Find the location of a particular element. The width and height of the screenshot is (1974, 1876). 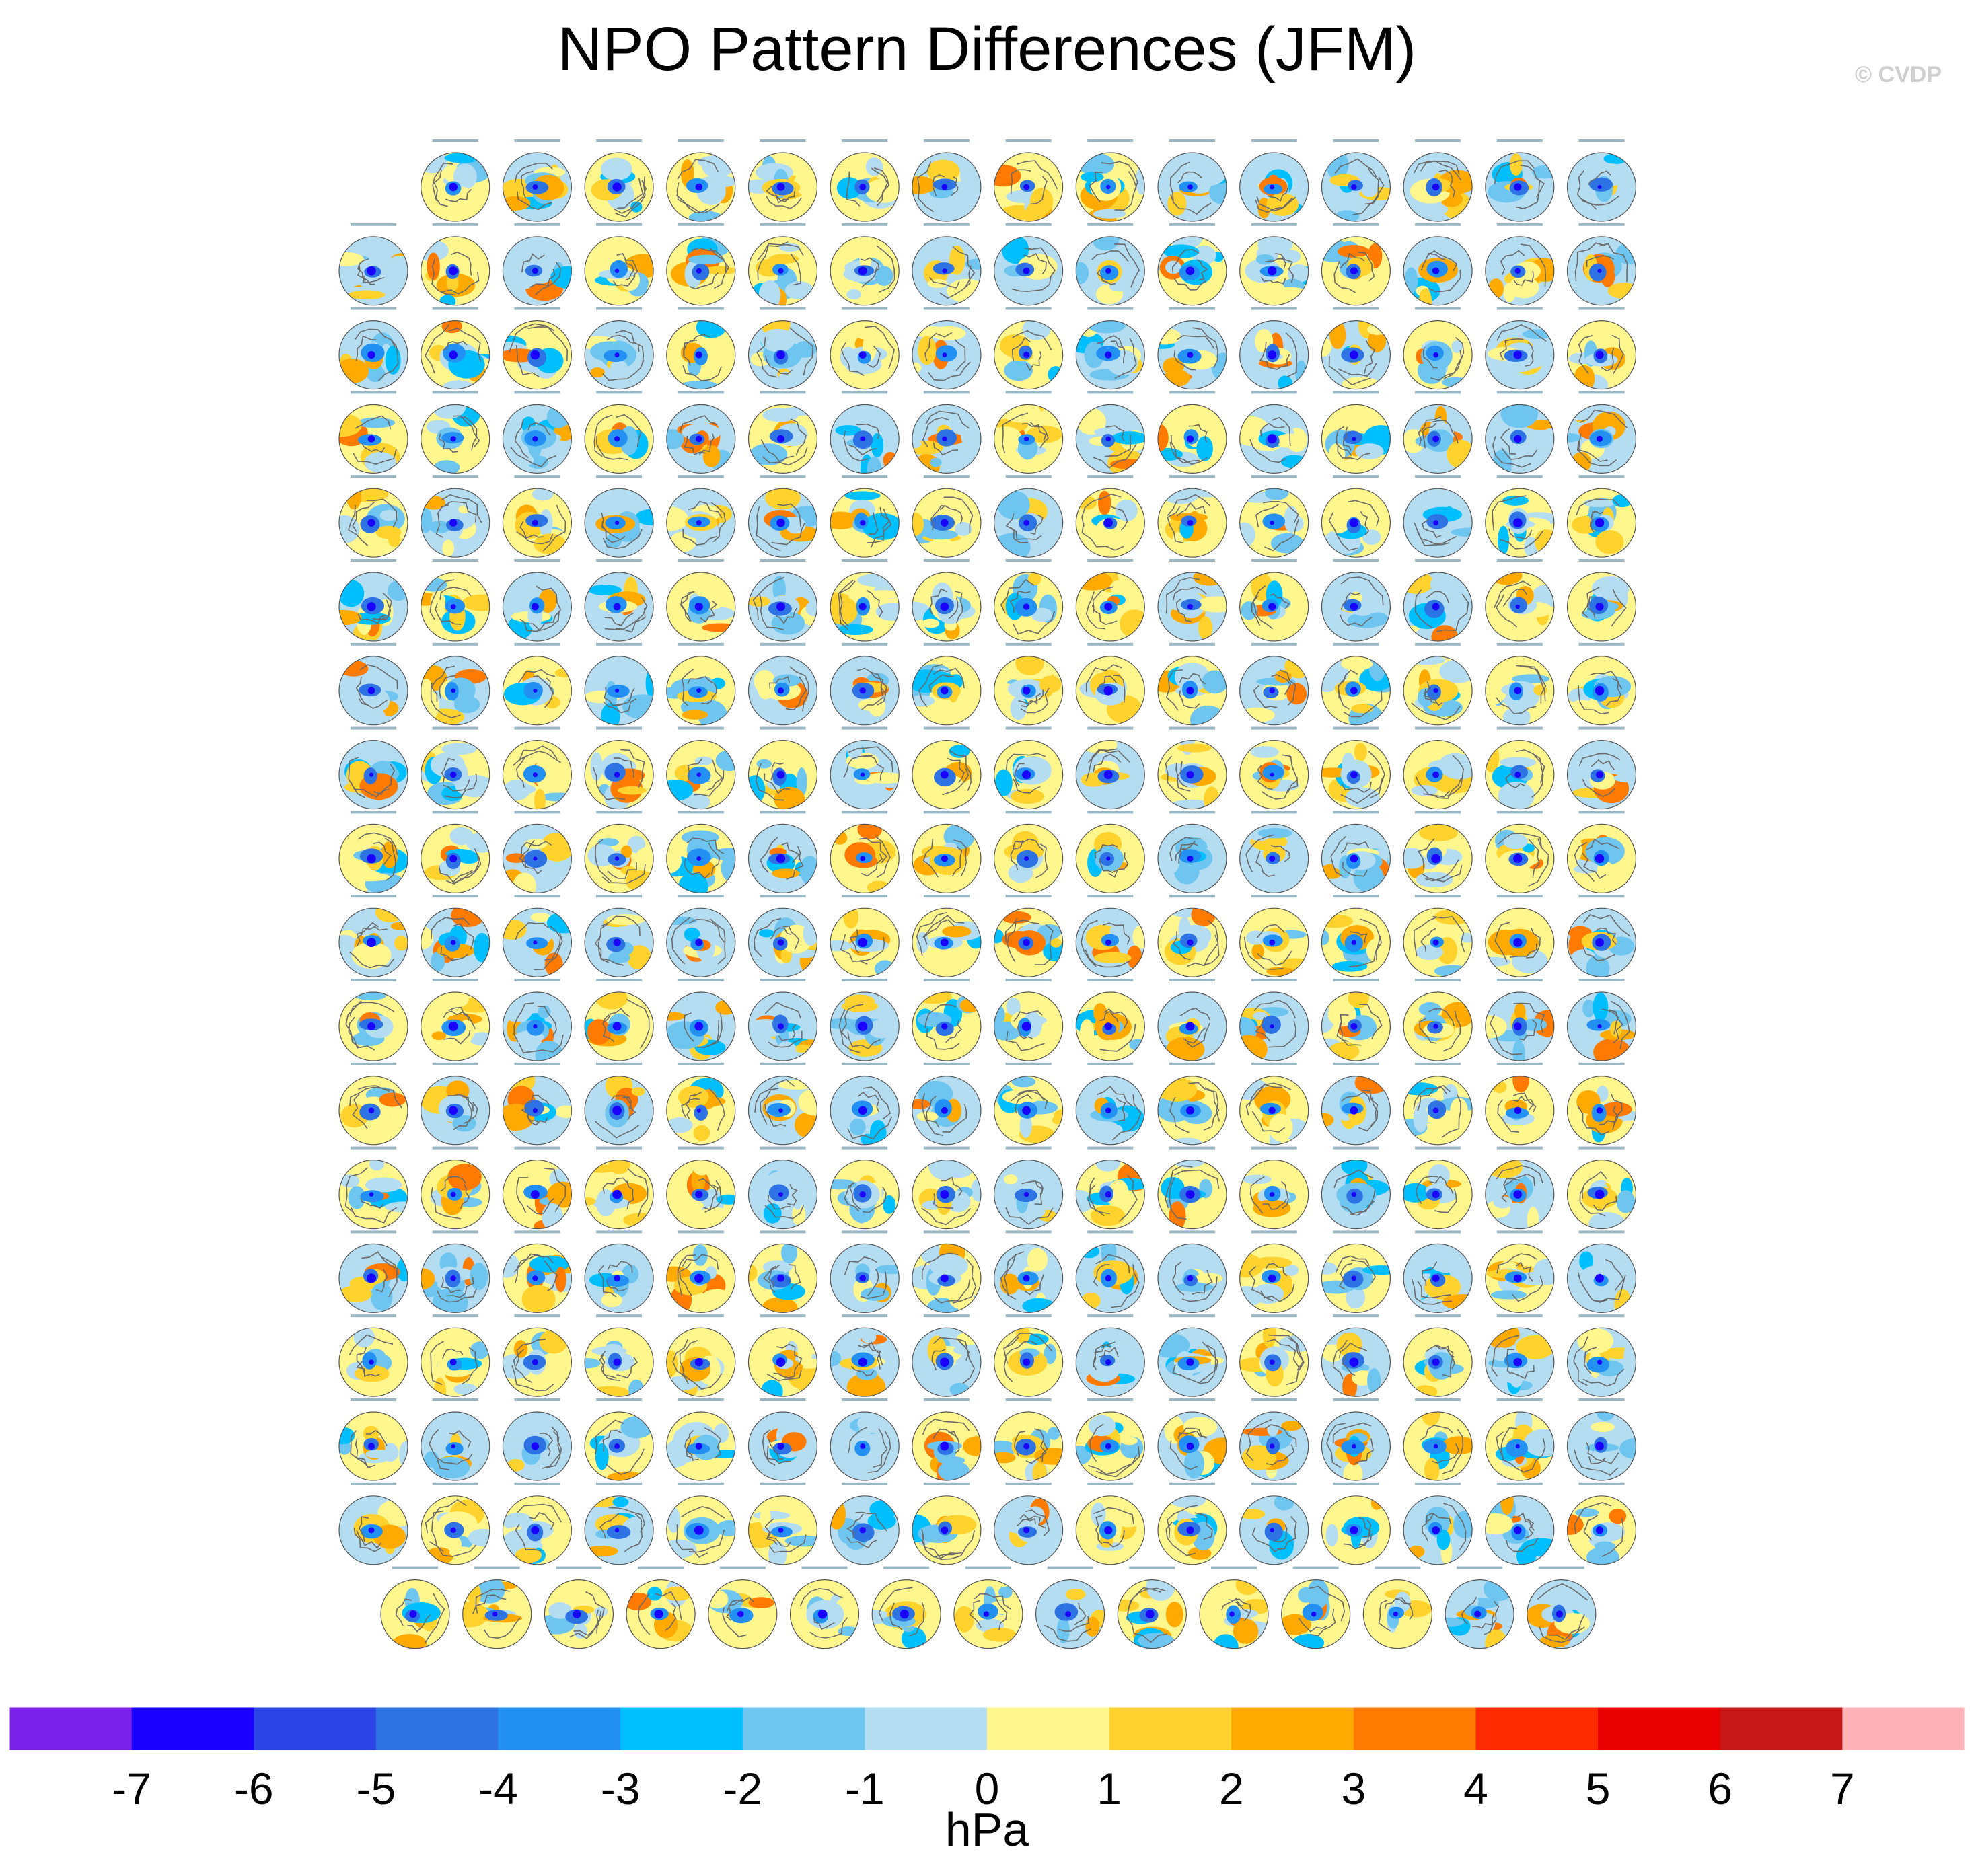

low-center is located at coordinates (944, 269).